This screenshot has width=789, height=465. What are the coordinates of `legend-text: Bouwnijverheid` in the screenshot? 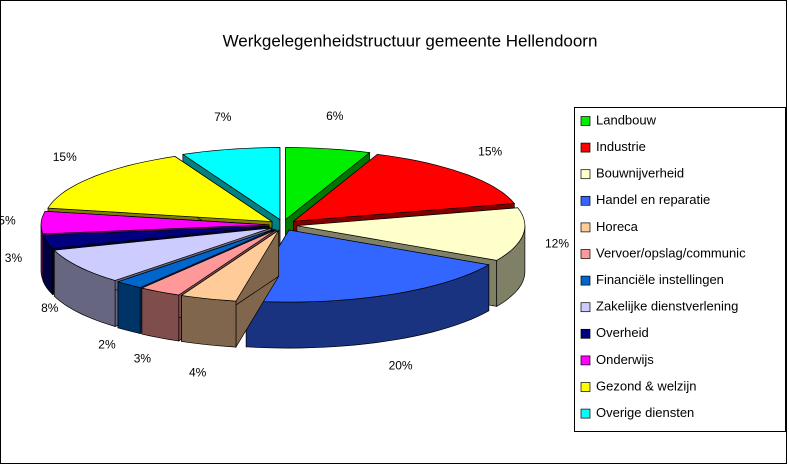 It's located at (640, 173).